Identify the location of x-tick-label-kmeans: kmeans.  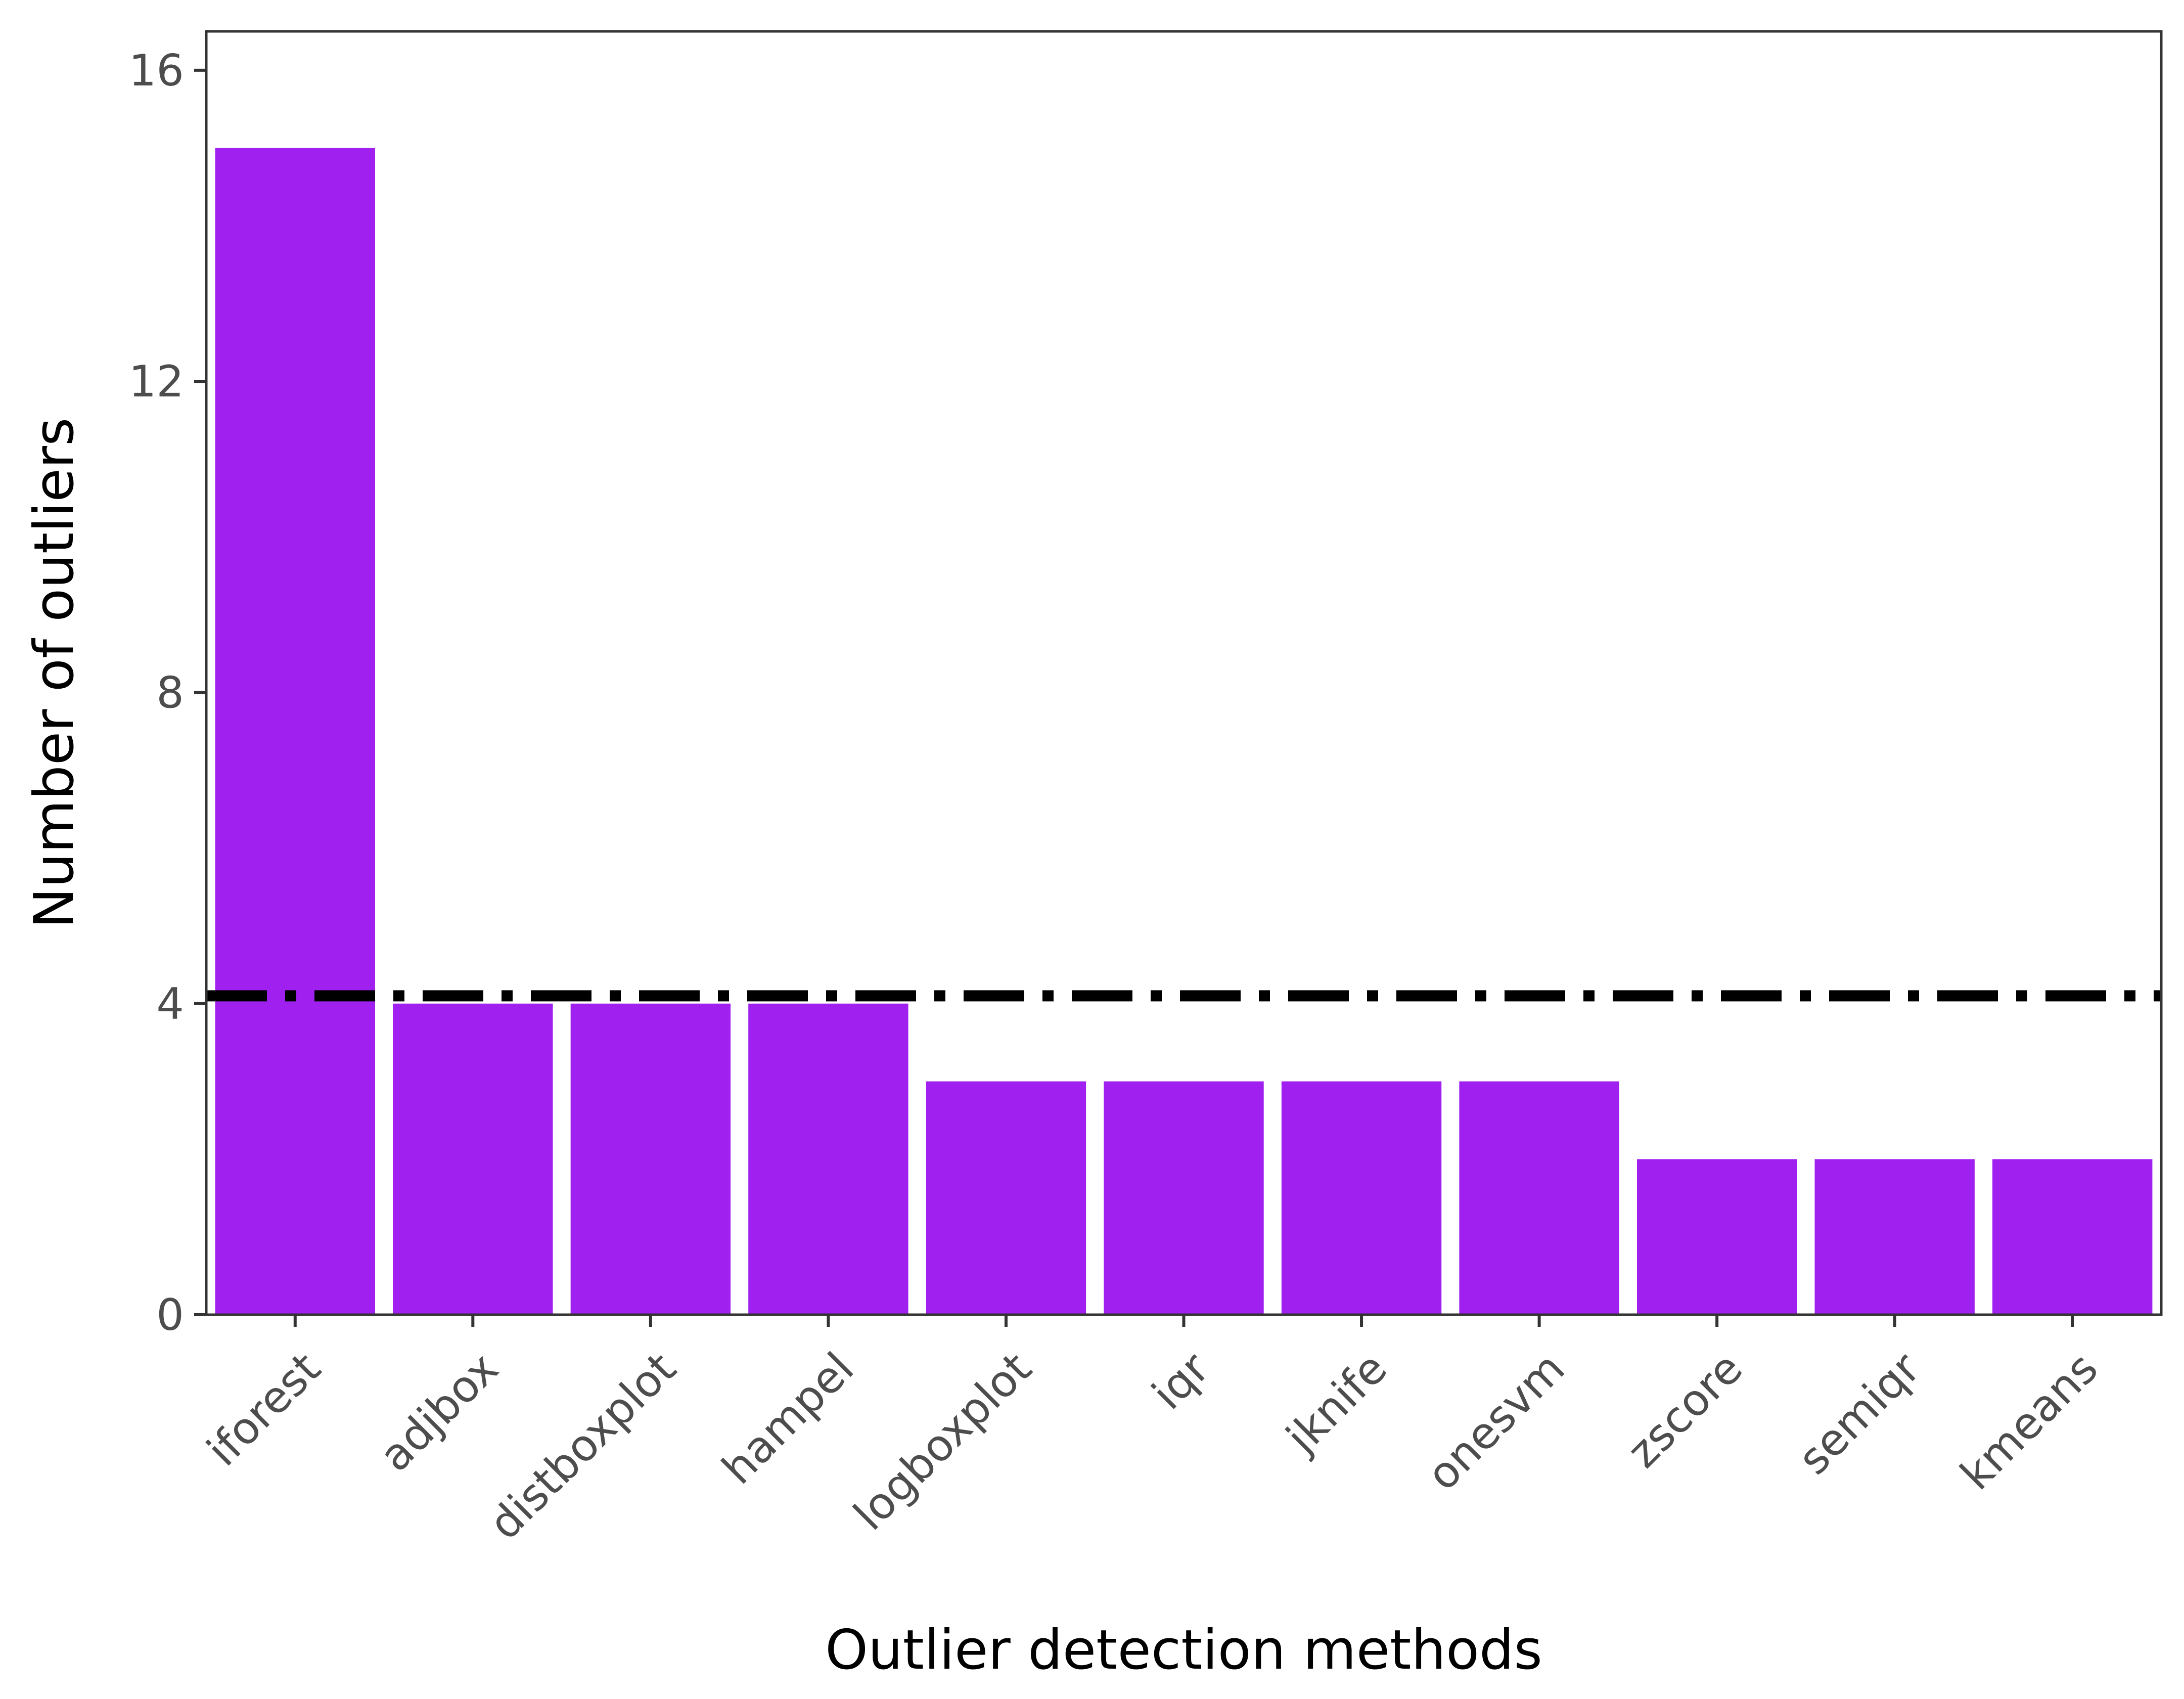
(2029, 1421).